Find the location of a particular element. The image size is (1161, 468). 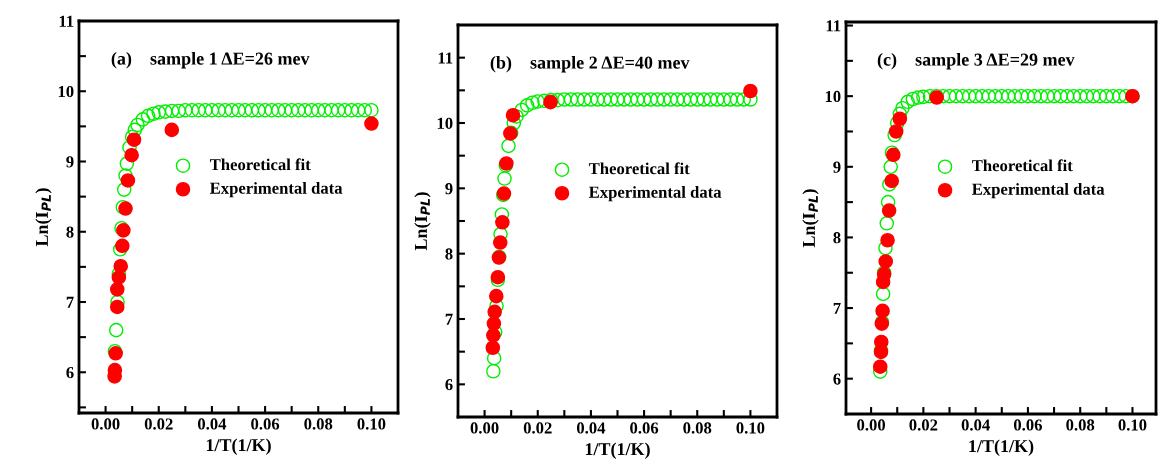

text: (b) sample 2 ΔE=40 mev is located at coordinates (590, 64).